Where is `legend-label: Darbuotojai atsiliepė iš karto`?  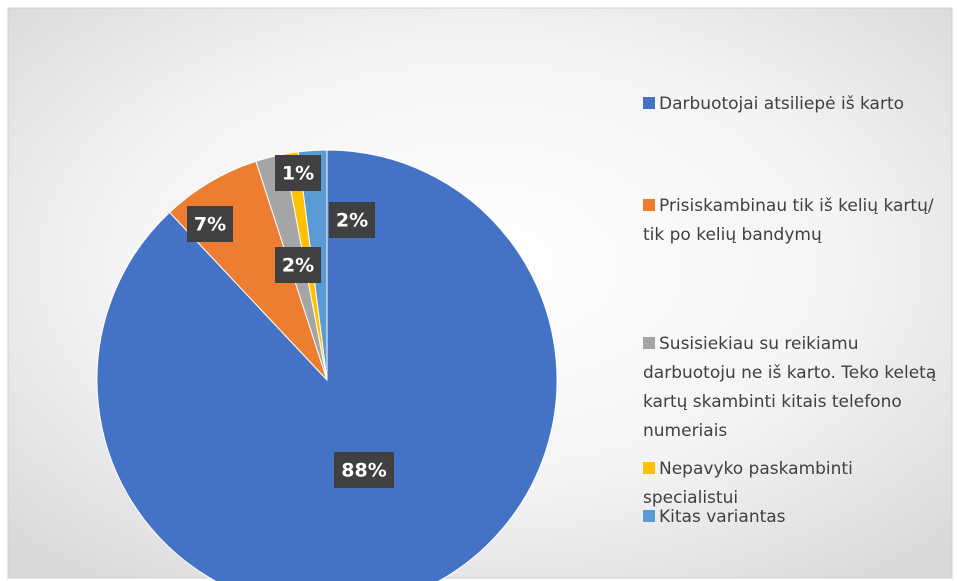 legend-label: Darbuotojai atsiliepė iš karto is located at coordinates (782, 104).